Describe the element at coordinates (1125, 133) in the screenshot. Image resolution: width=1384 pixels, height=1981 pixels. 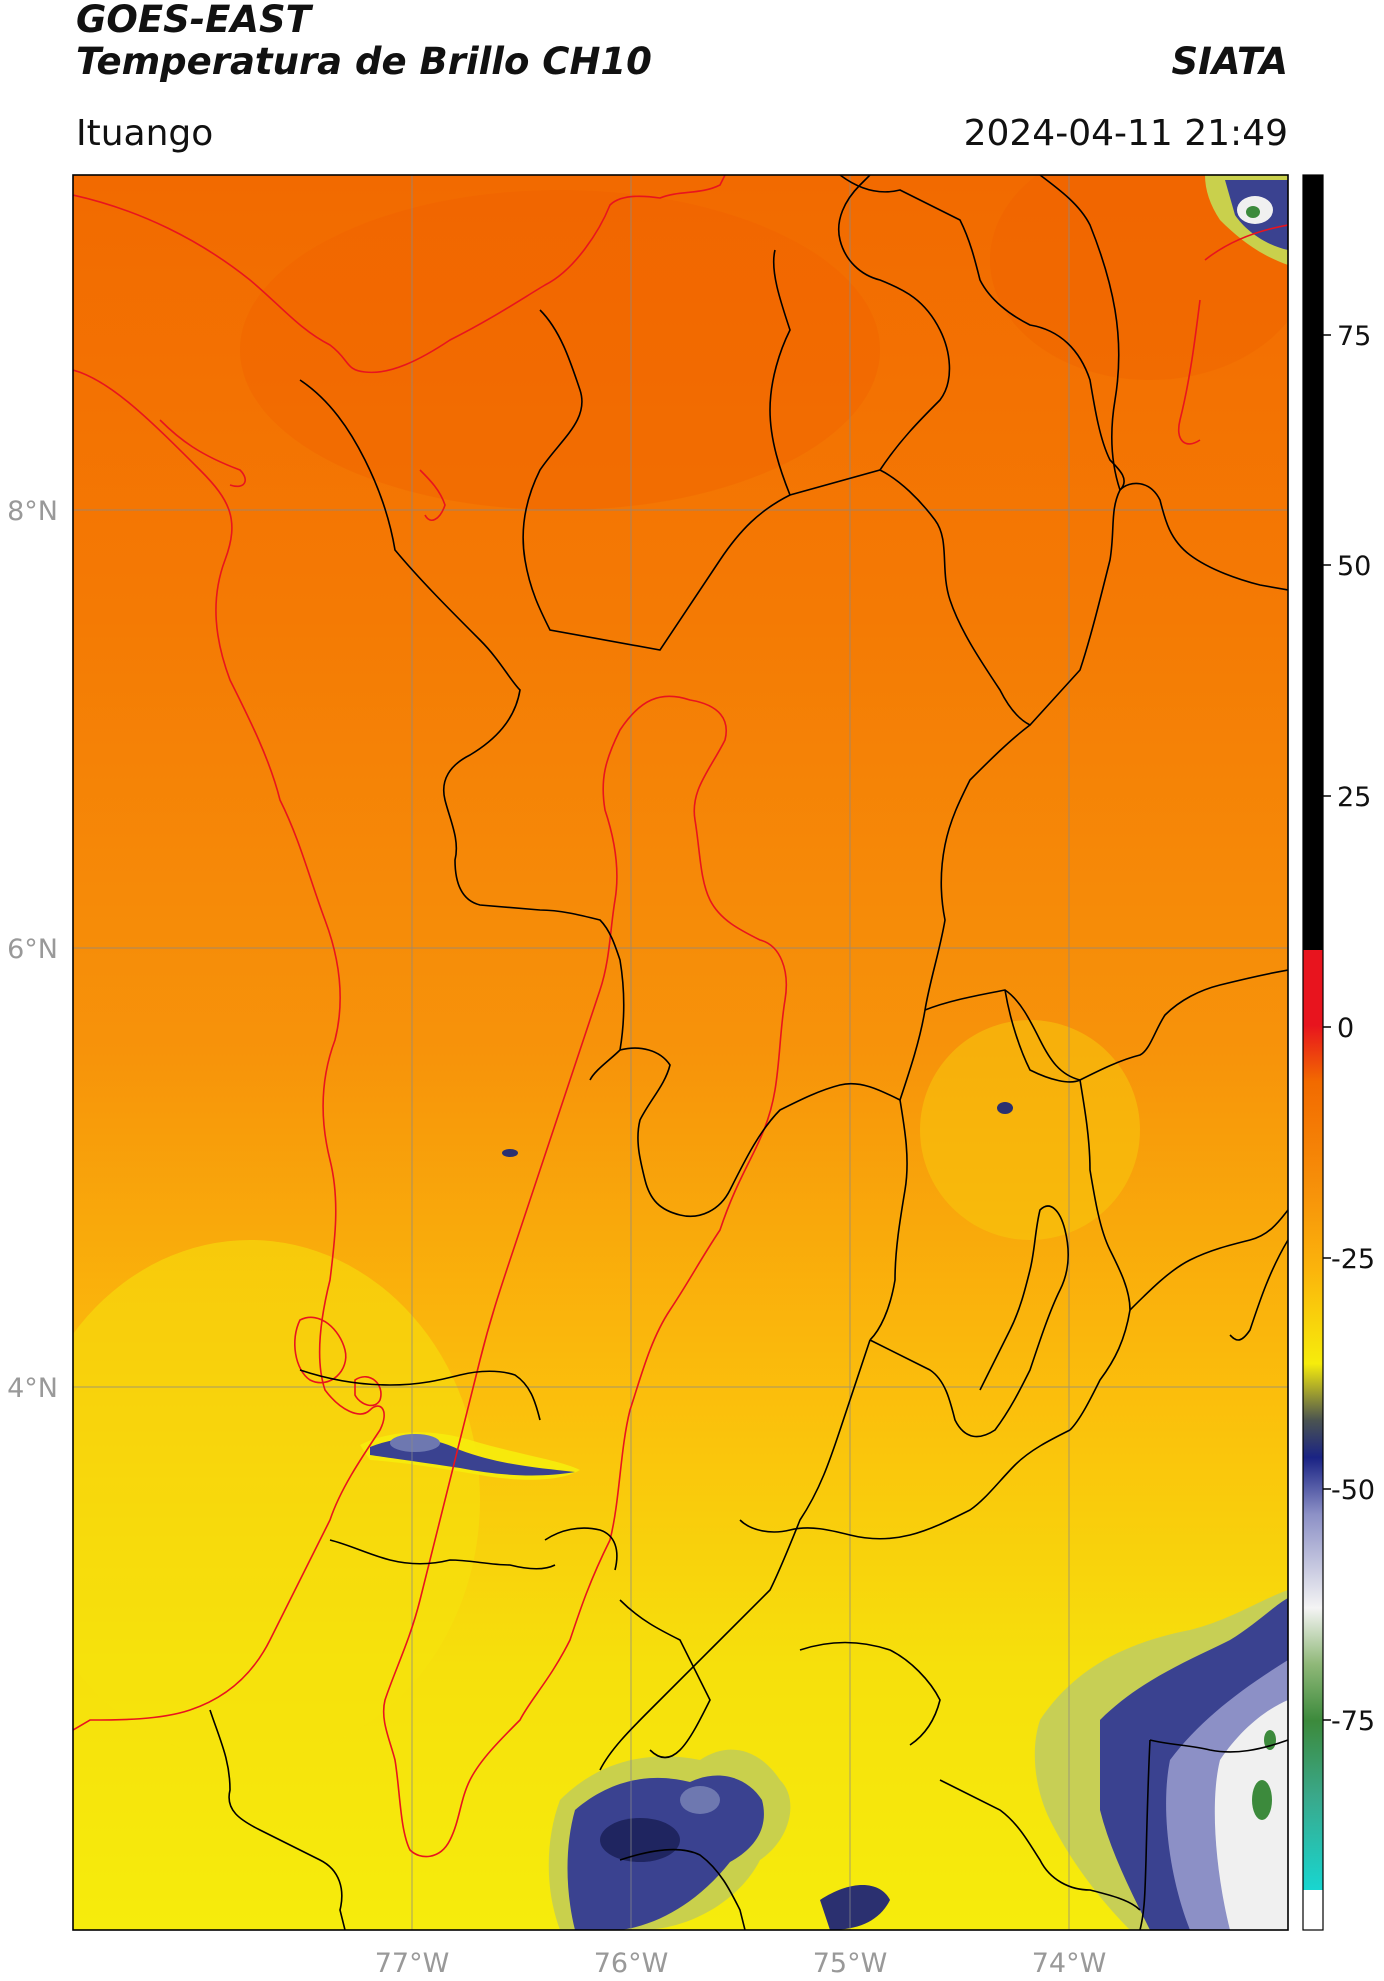
I see `datetime-label: 2024-04-11 21:49` at that location.